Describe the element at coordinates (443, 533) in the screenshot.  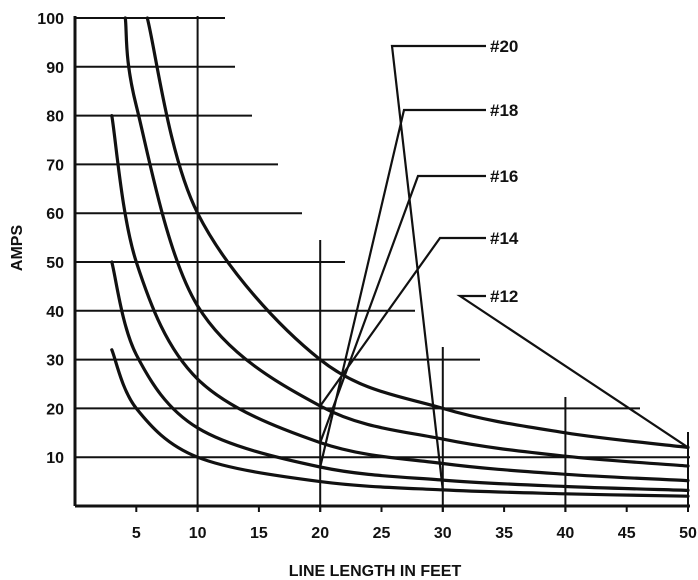
I see `x-tick-label: 30` at that location.